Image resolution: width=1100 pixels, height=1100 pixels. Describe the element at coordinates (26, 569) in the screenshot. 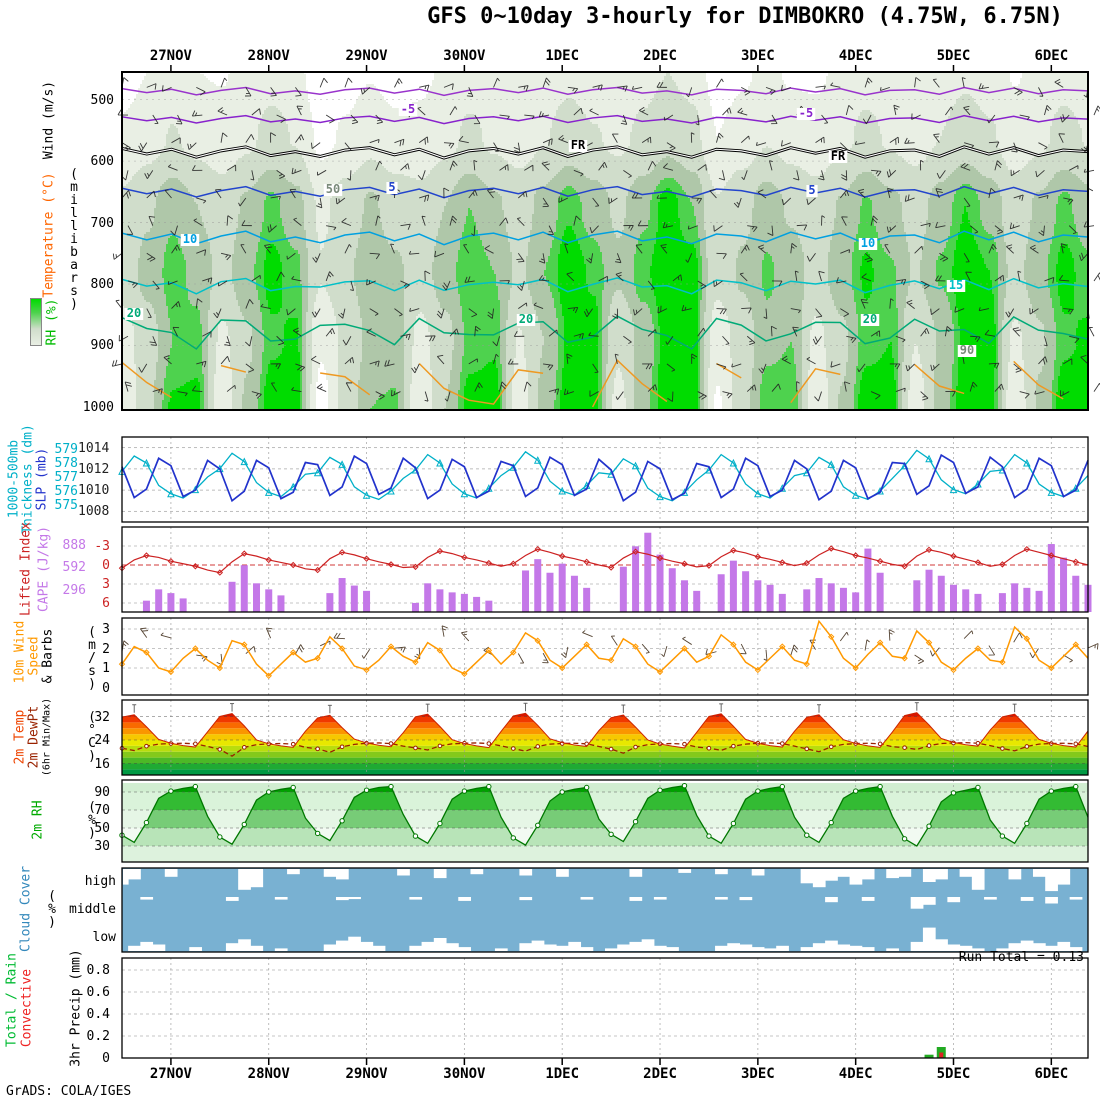

I see `lifted-index-label: Lifted Index` at that location.